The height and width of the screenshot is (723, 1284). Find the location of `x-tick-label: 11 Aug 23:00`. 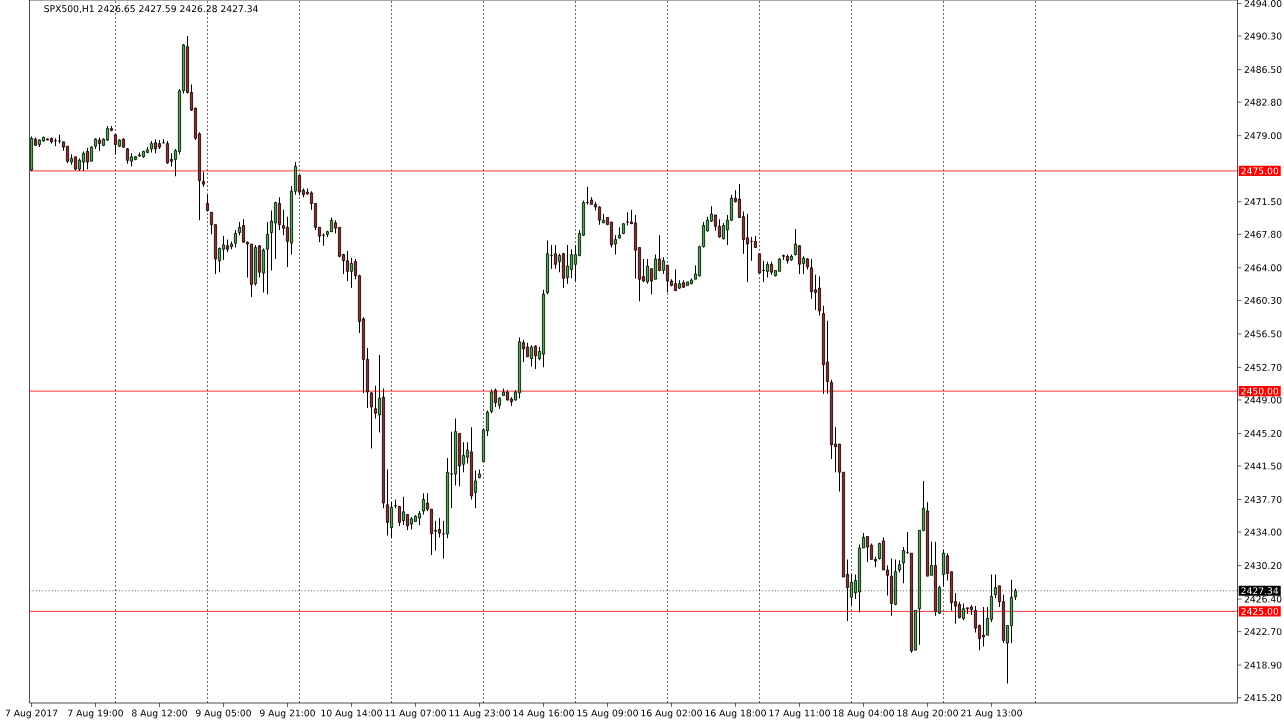

x-tick-label: 11 Aug 23:00 is located at coordinates (479, 714).